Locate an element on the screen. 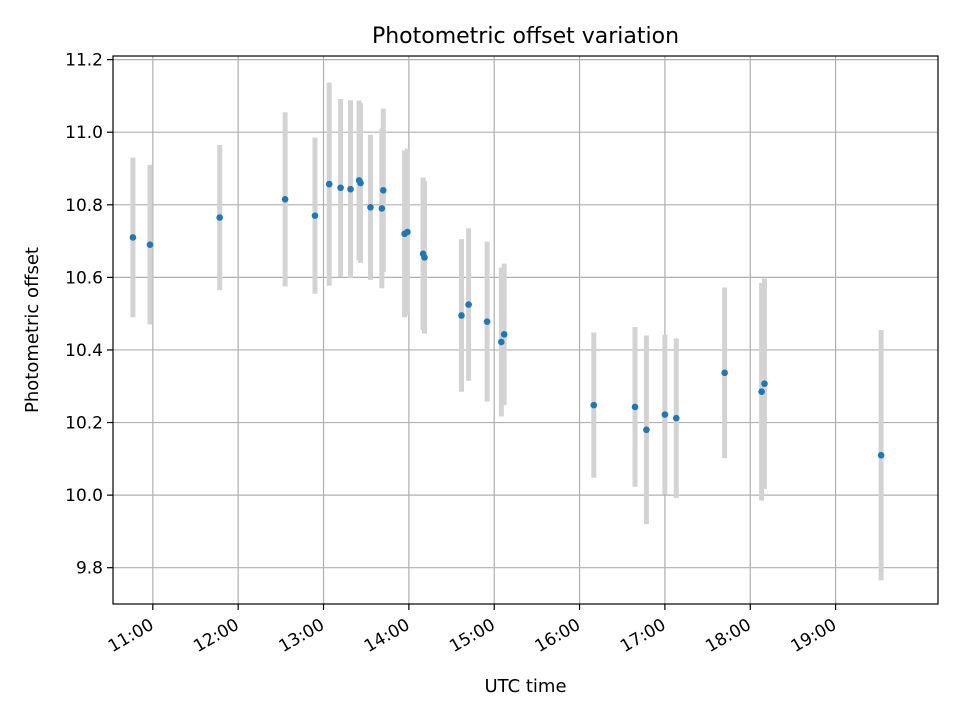  y-tick-label: 10.2 is located at coordinates (84, 424).